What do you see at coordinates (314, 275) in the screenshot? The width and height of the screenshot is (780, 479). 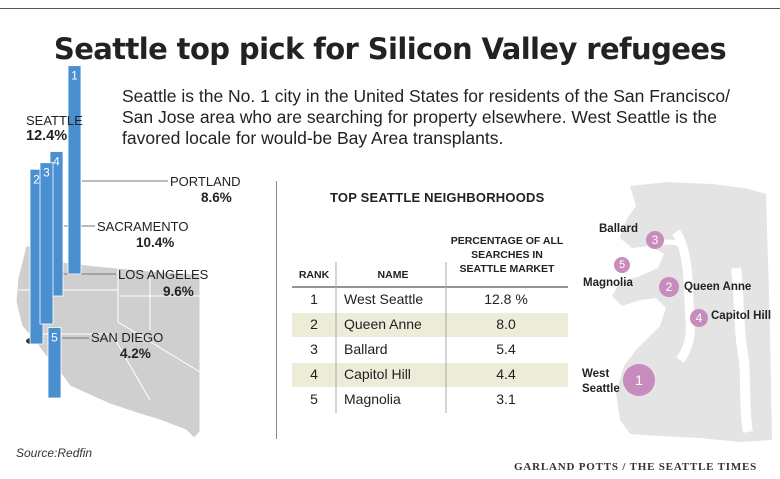 I see `column-header-rank: RANK` at bounding box center [314, 275].